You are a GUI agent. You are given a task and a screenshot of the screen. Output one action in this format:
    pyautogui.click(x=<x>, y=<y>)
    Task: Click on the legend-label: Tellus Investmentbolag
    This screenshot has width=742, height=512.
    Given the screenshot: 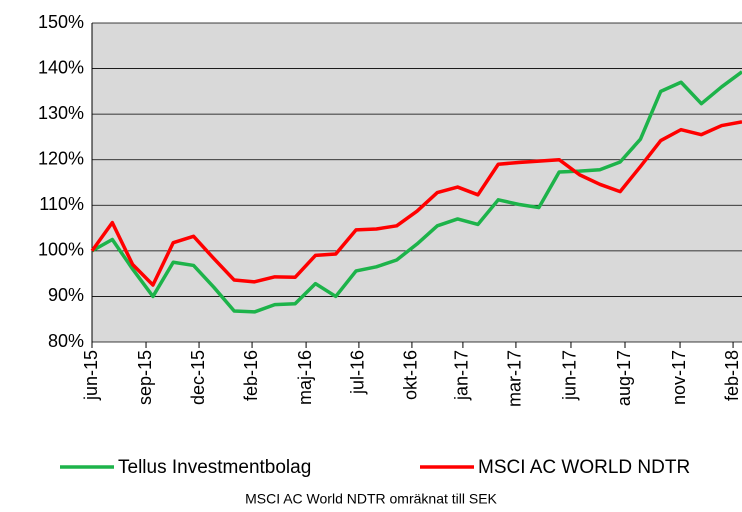 What is the action you would take?
    pyautogui.click(x=214, y=467)
    